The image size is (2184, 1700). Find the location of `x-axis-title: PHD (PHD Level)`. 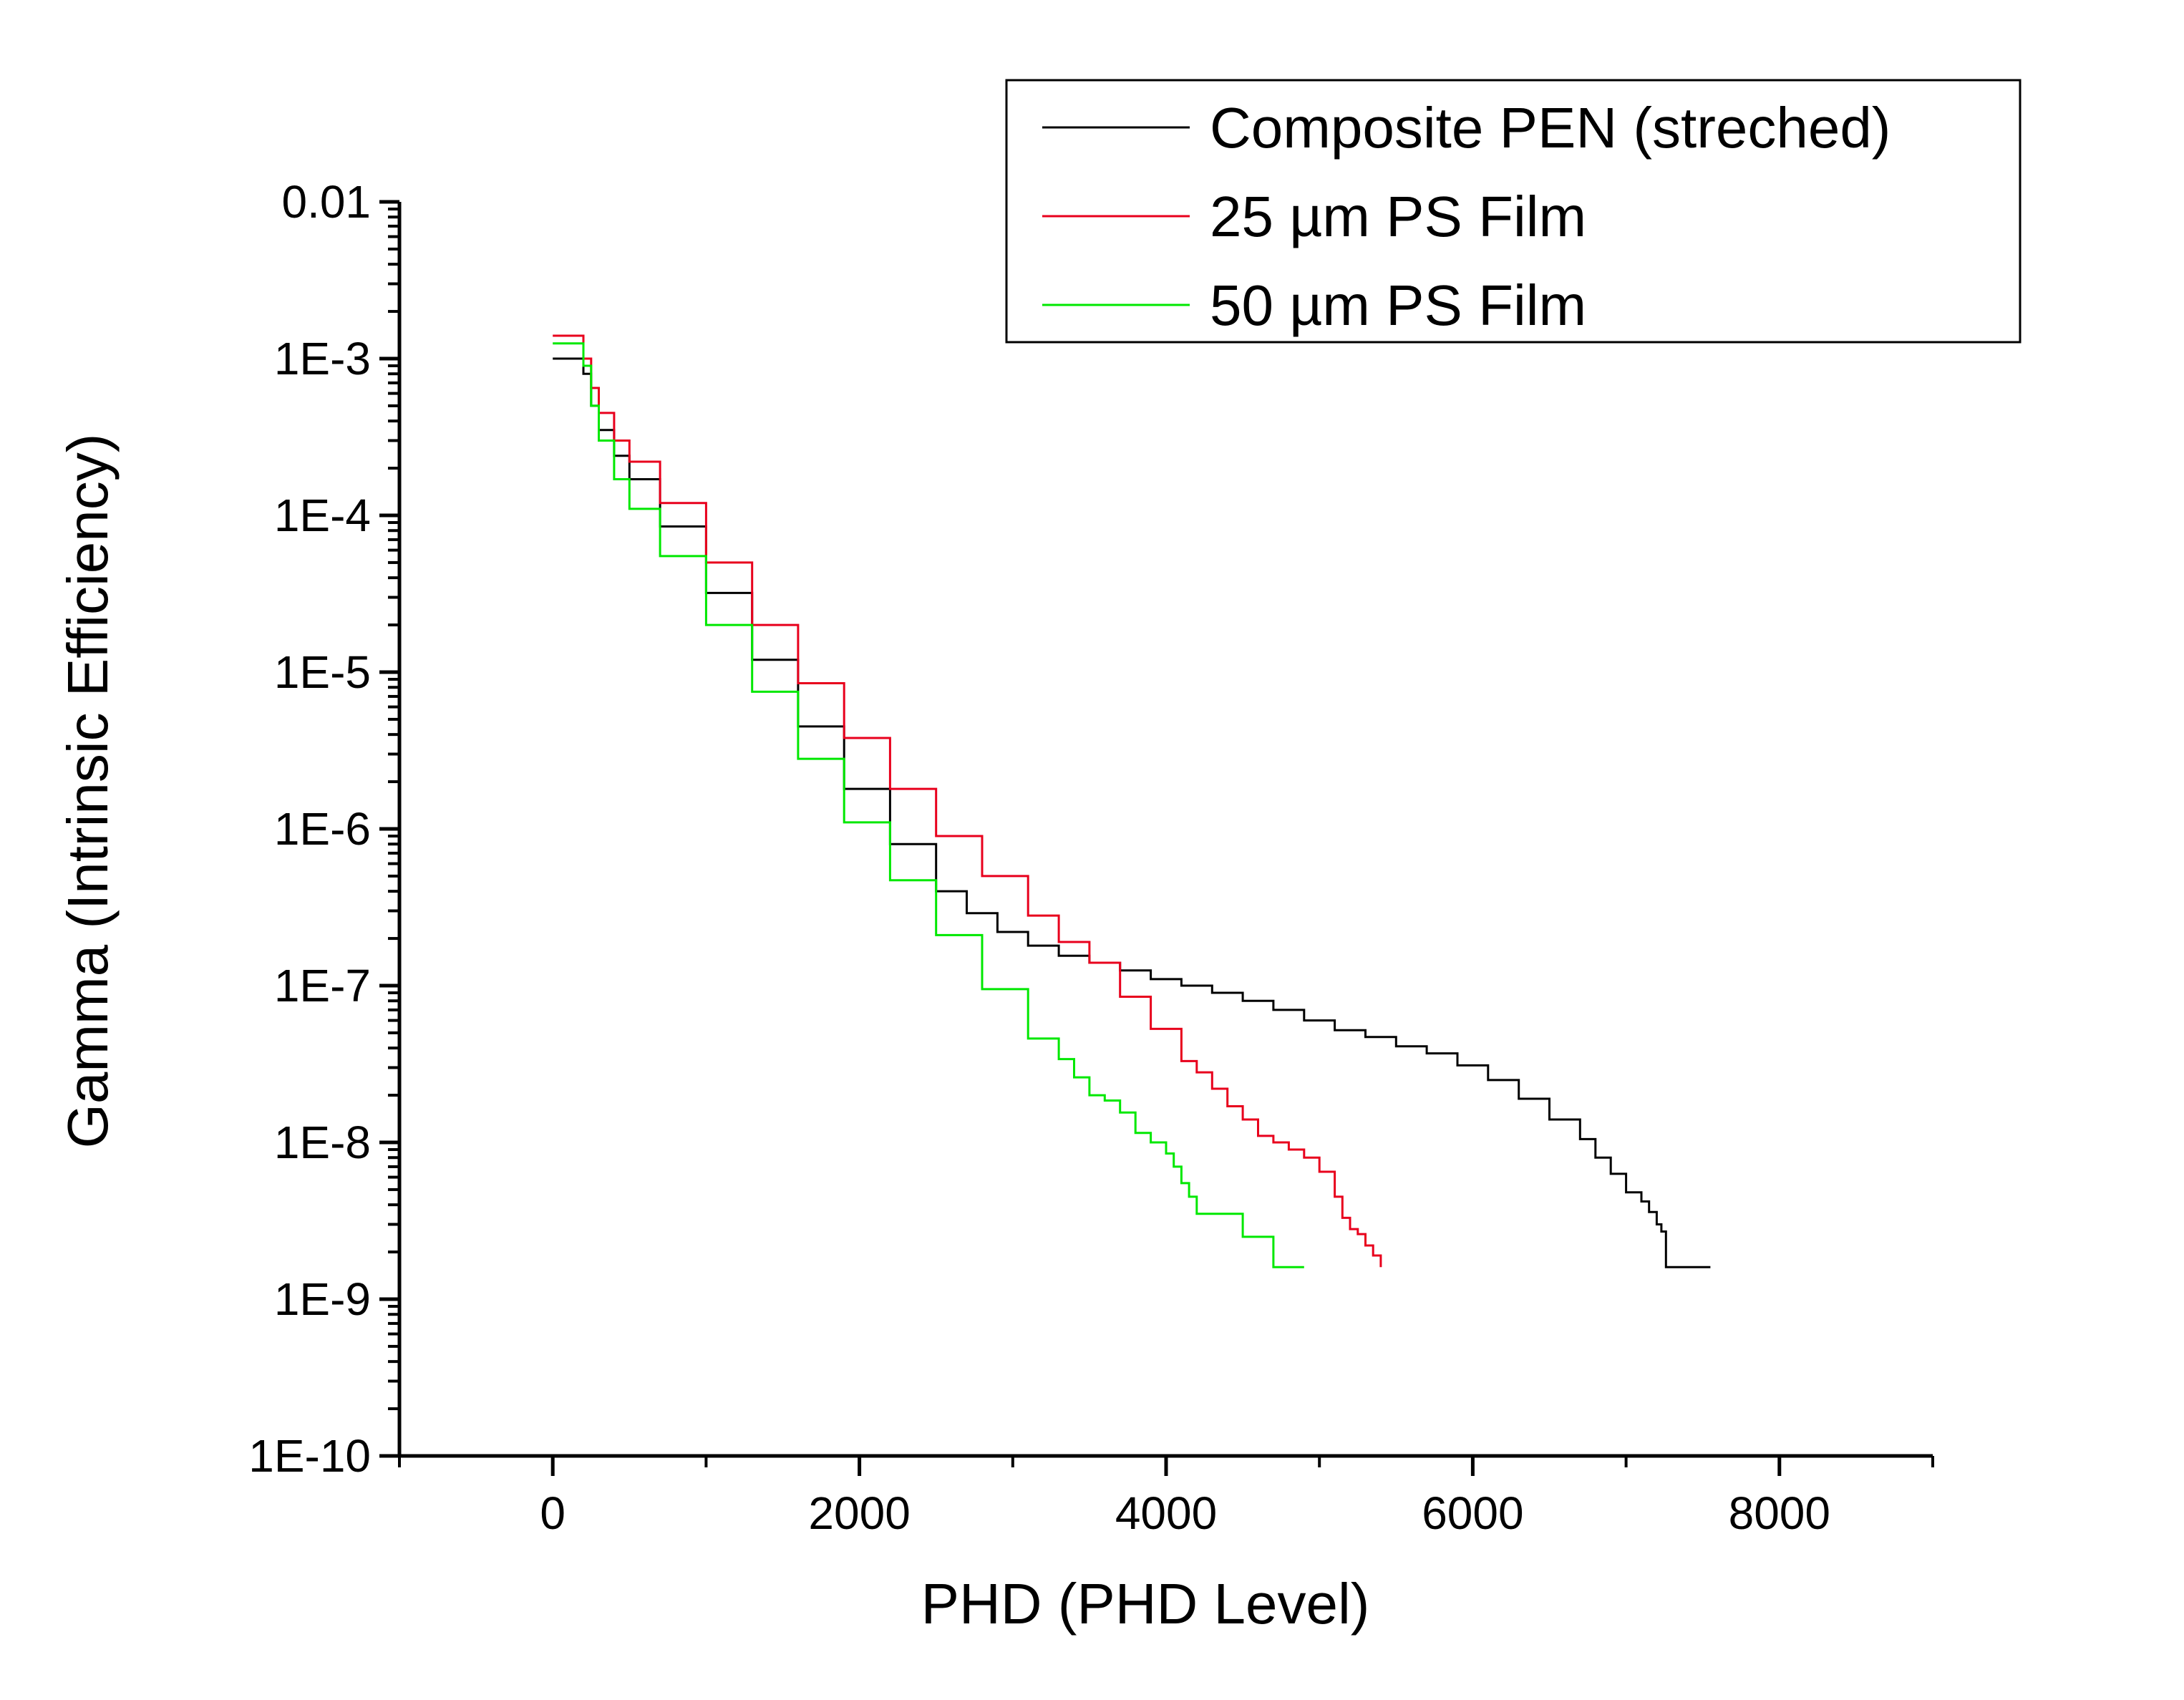

x-axis-title: PHD (PHD Level) is located at coordinates (1145, 1604).